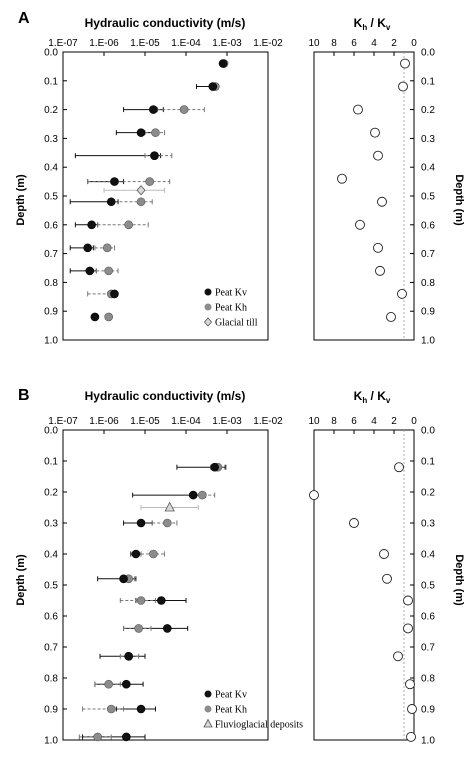 This screenshot has height=760, width=474. What do you see at coordinates (236, 323) in the screenshot?
I see `panel-a-legend-label: Glacial till` at bounding box center [236, 323].